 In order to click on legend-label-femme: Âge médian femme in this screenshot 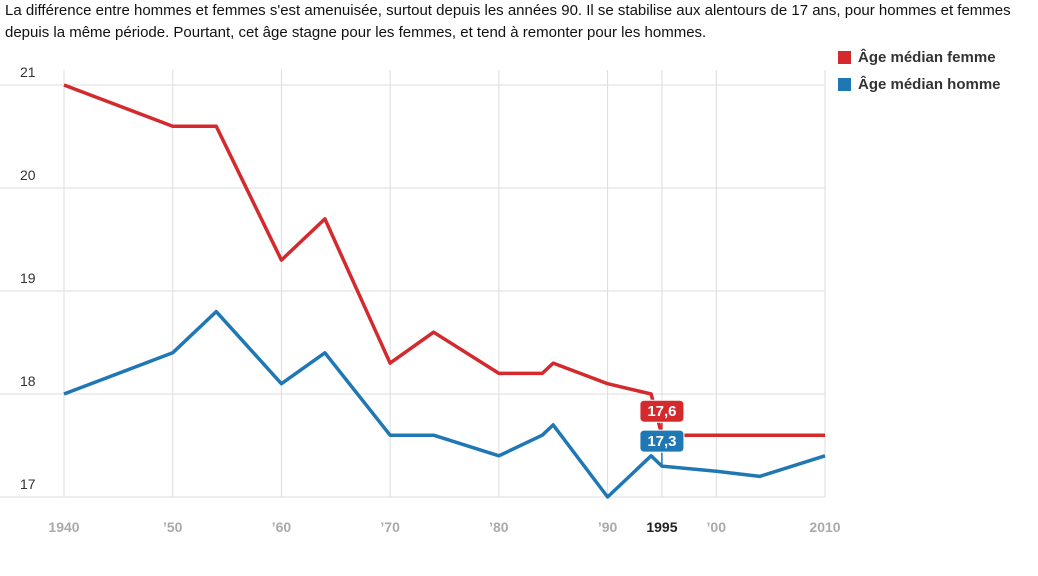, I will do `click(927, 57)`.